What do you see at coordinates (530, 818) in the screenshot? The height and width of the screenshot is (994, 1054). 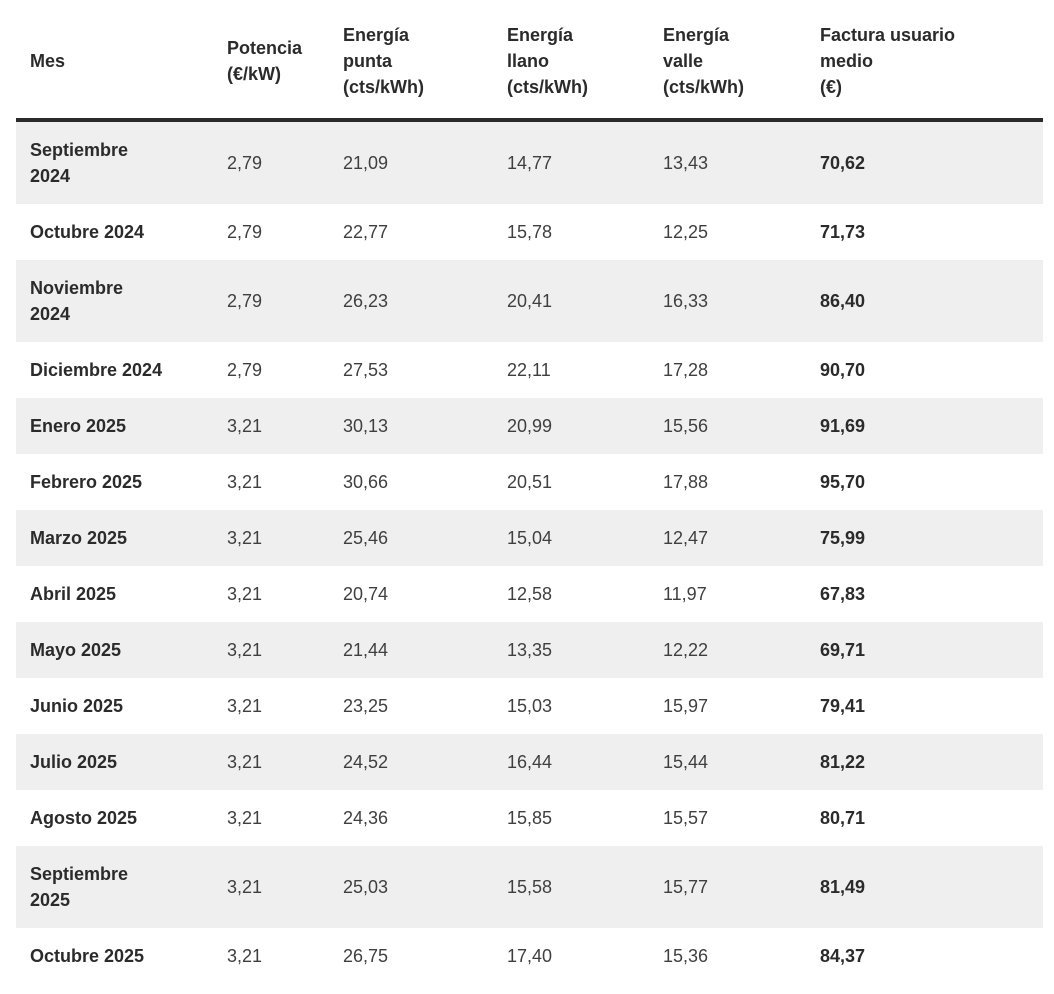 I see `energia-llano-cell: 15,85` at bounding box center [530, 818].